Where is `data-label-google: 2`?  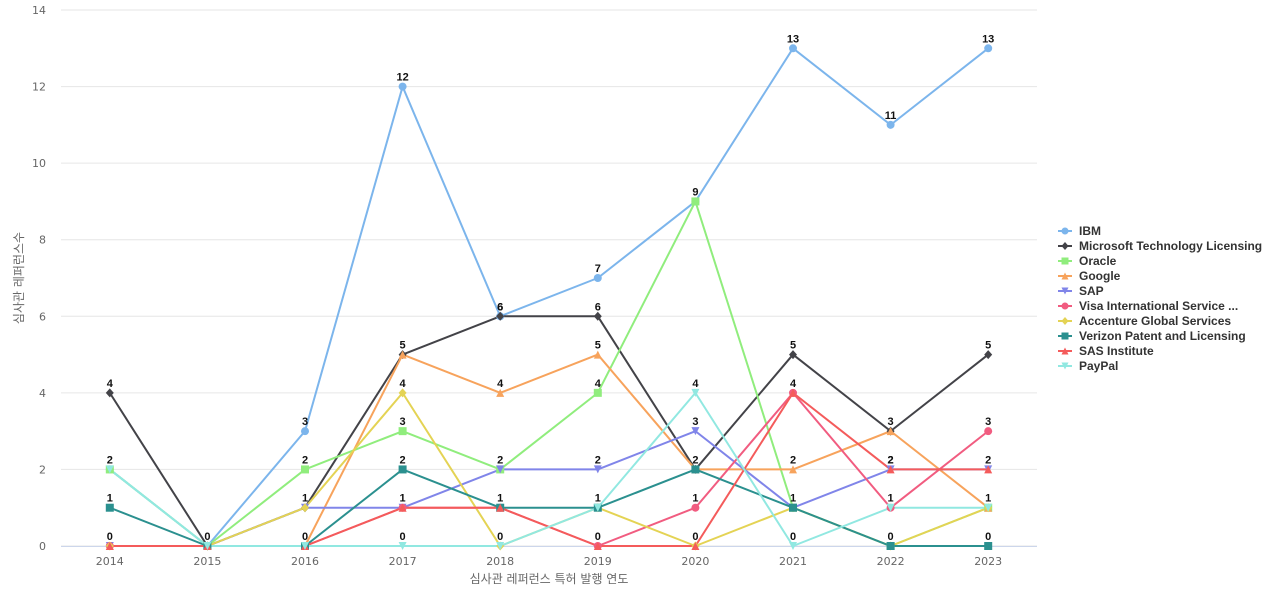 data-label-google: 2 is located at coordinates (793, 460).